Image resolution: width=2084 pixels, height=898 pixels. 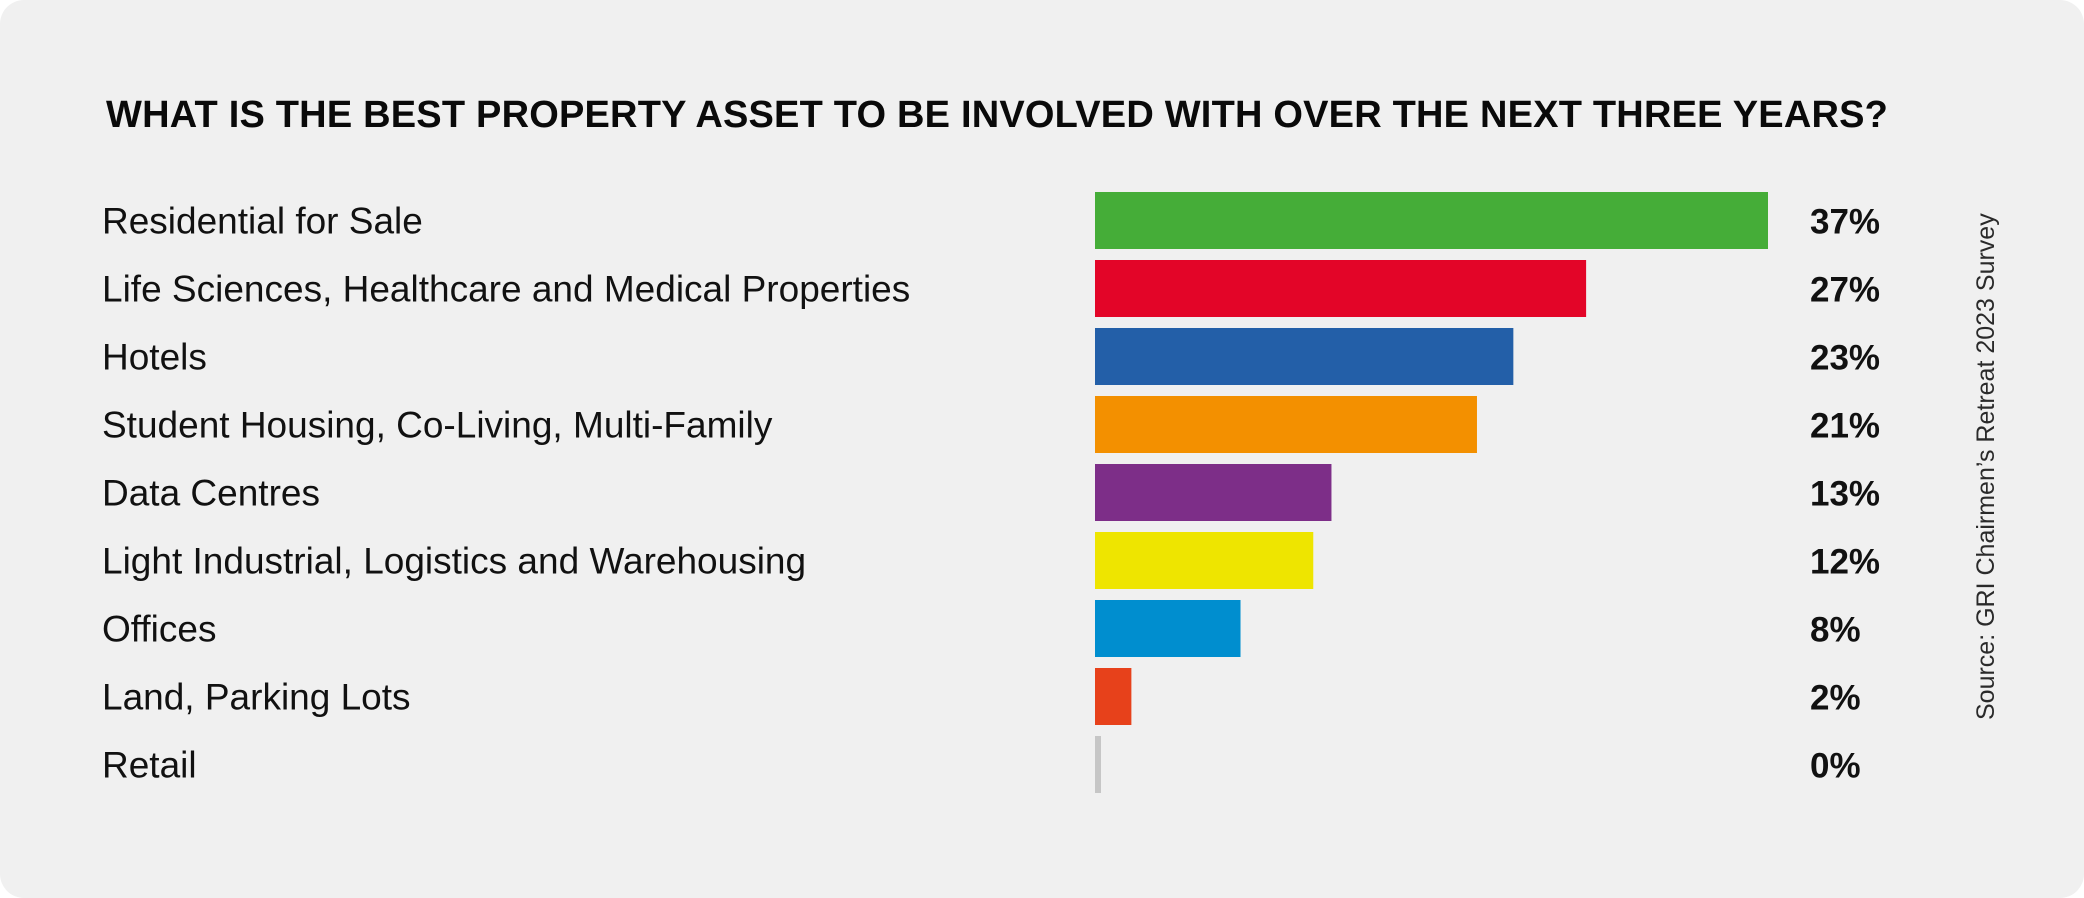 What do you see at coordinates (1835, 630) in the screenshot?
I see `value-label: 8%` at bounding box center [1835, 630].